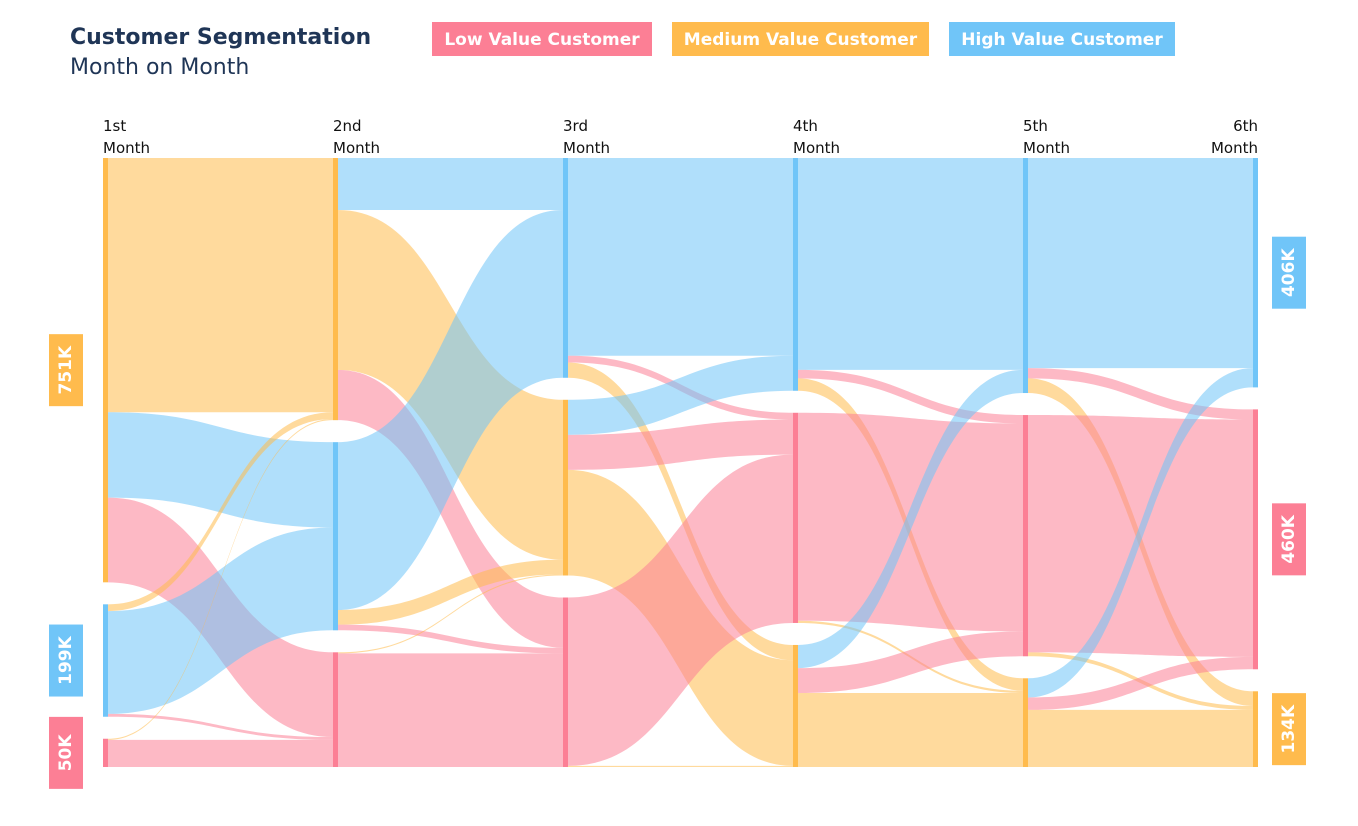 This screenshot has height=826, width=1358. I want to click on node-label: 406K, so click(1289, 272).